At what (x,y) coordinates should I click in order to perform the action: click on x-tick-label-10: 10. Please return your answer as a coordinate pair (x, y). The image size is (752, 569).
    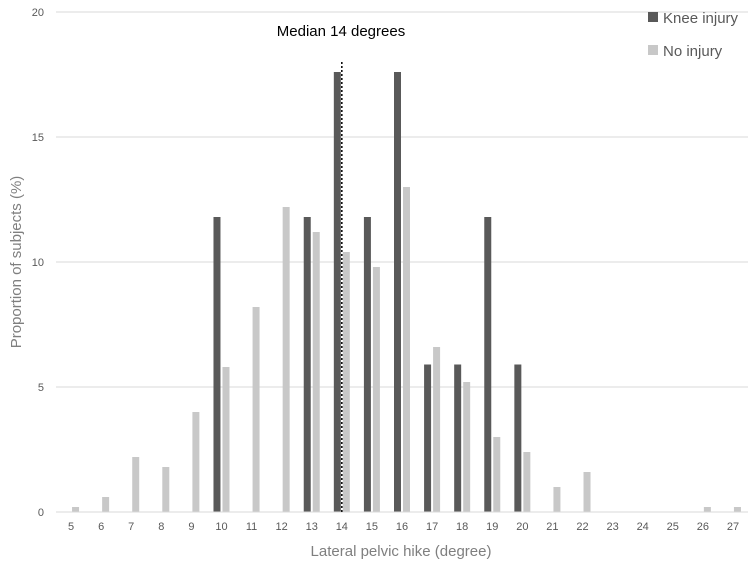
    Looking at the image, I should click on (221, 527).